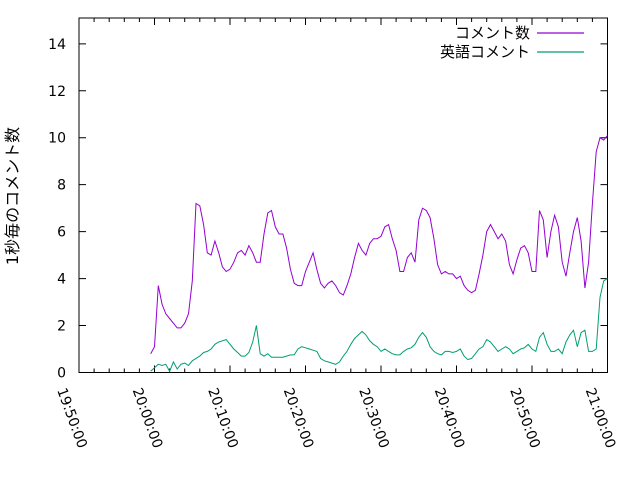 This screenshot has height=480, width=640. I want to click on legend: コメント数 英語コメント, so click(512, 42).